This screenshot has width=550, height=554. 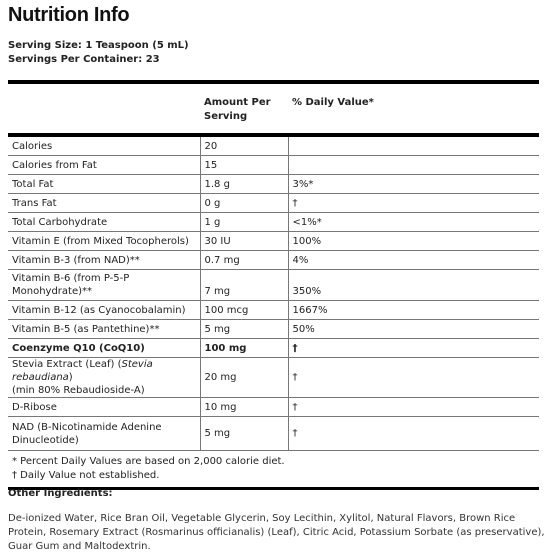 I want to click on row-amount: 15, so click(x=244, y=165).